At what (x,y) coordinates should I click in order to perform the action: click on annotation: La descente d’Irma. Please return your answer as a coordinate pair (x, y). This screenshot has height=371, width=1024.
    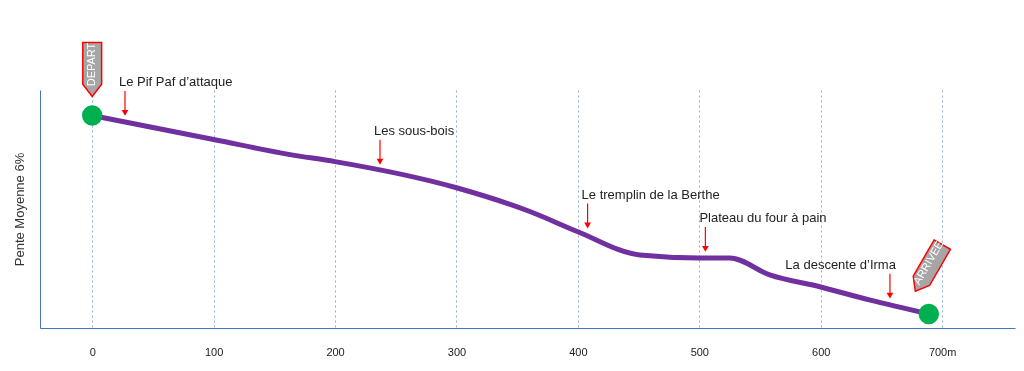
    Looking at the image, I should click on (841, 264).